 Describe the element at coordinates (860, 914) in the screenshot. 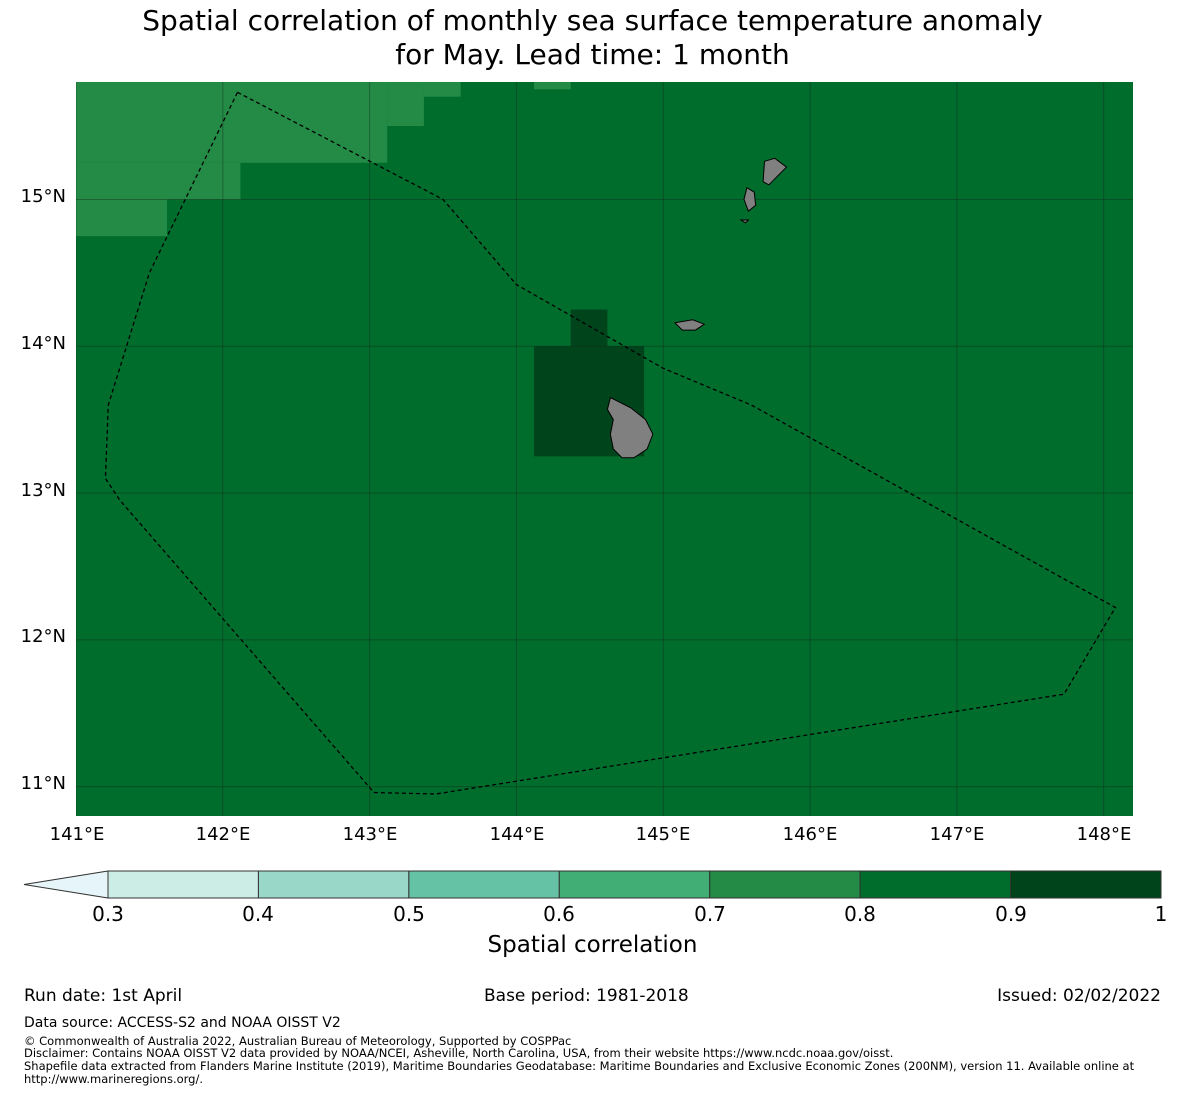

I see `colorbar-tick-0-8: 0.8` at that location.